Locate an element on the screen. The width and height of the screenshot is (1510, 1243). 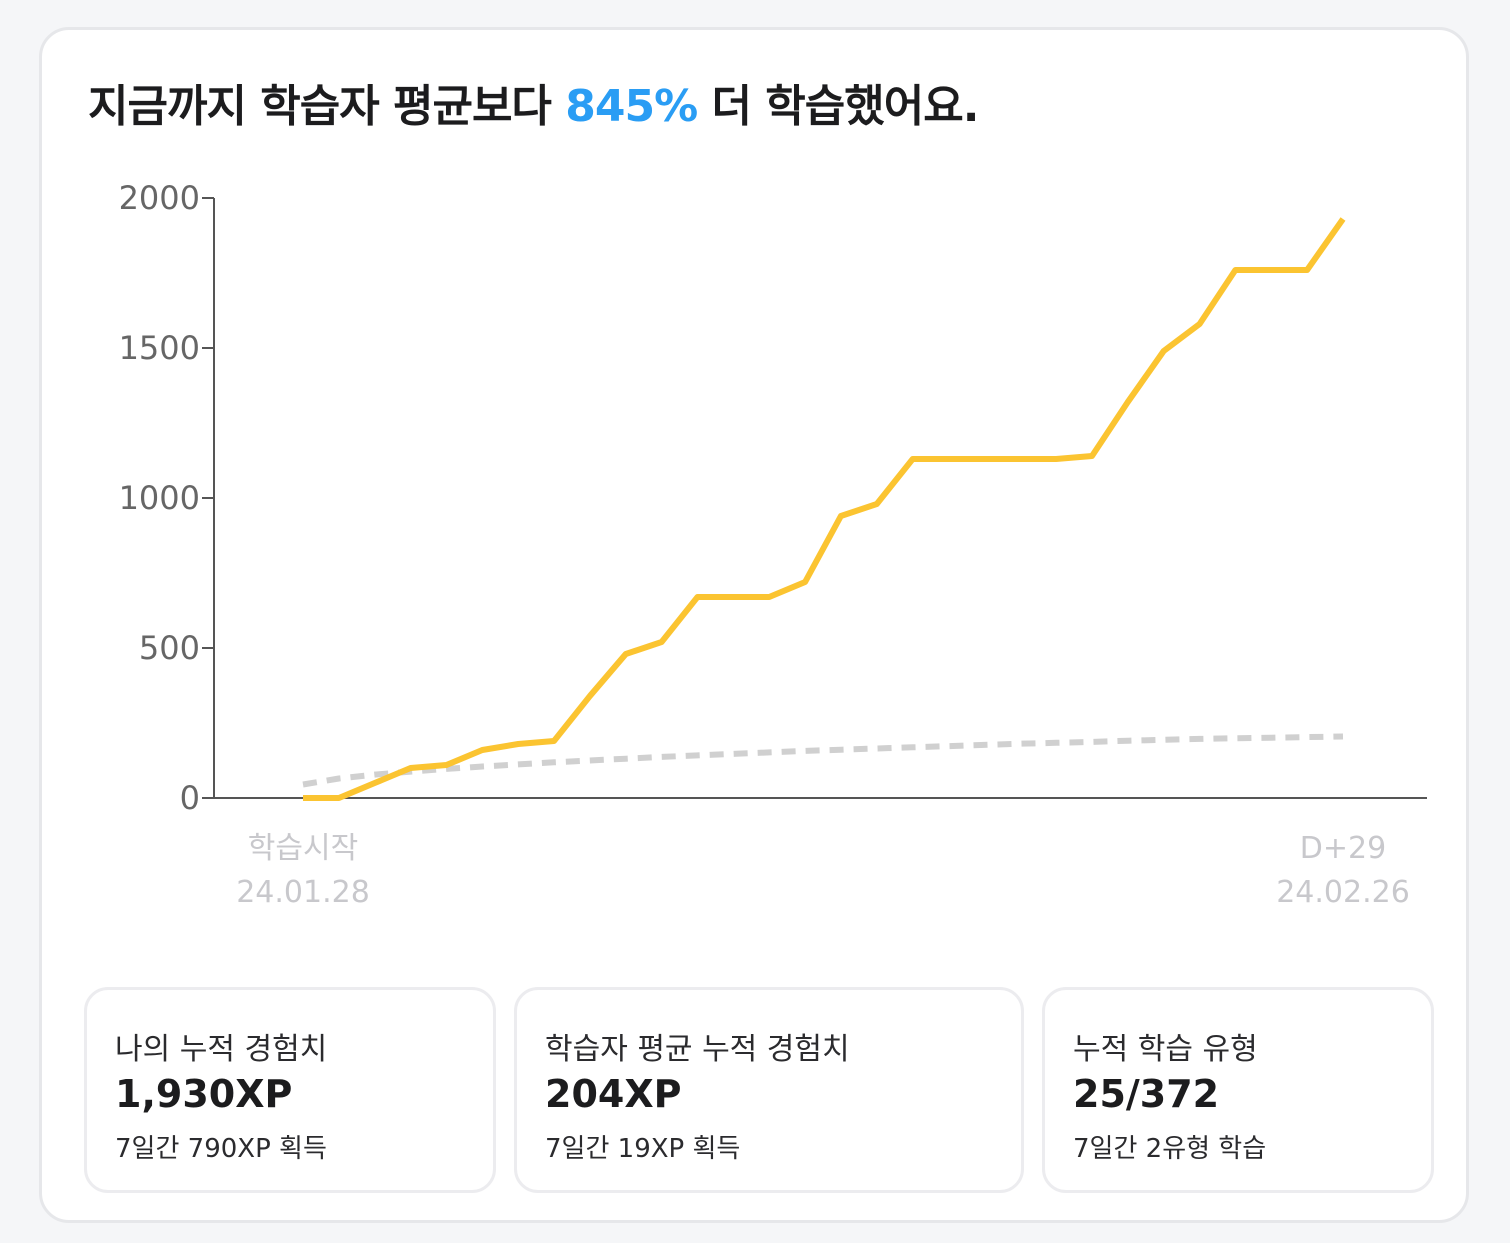
headline-highlight: 845% is located at coordinates (631, 106).